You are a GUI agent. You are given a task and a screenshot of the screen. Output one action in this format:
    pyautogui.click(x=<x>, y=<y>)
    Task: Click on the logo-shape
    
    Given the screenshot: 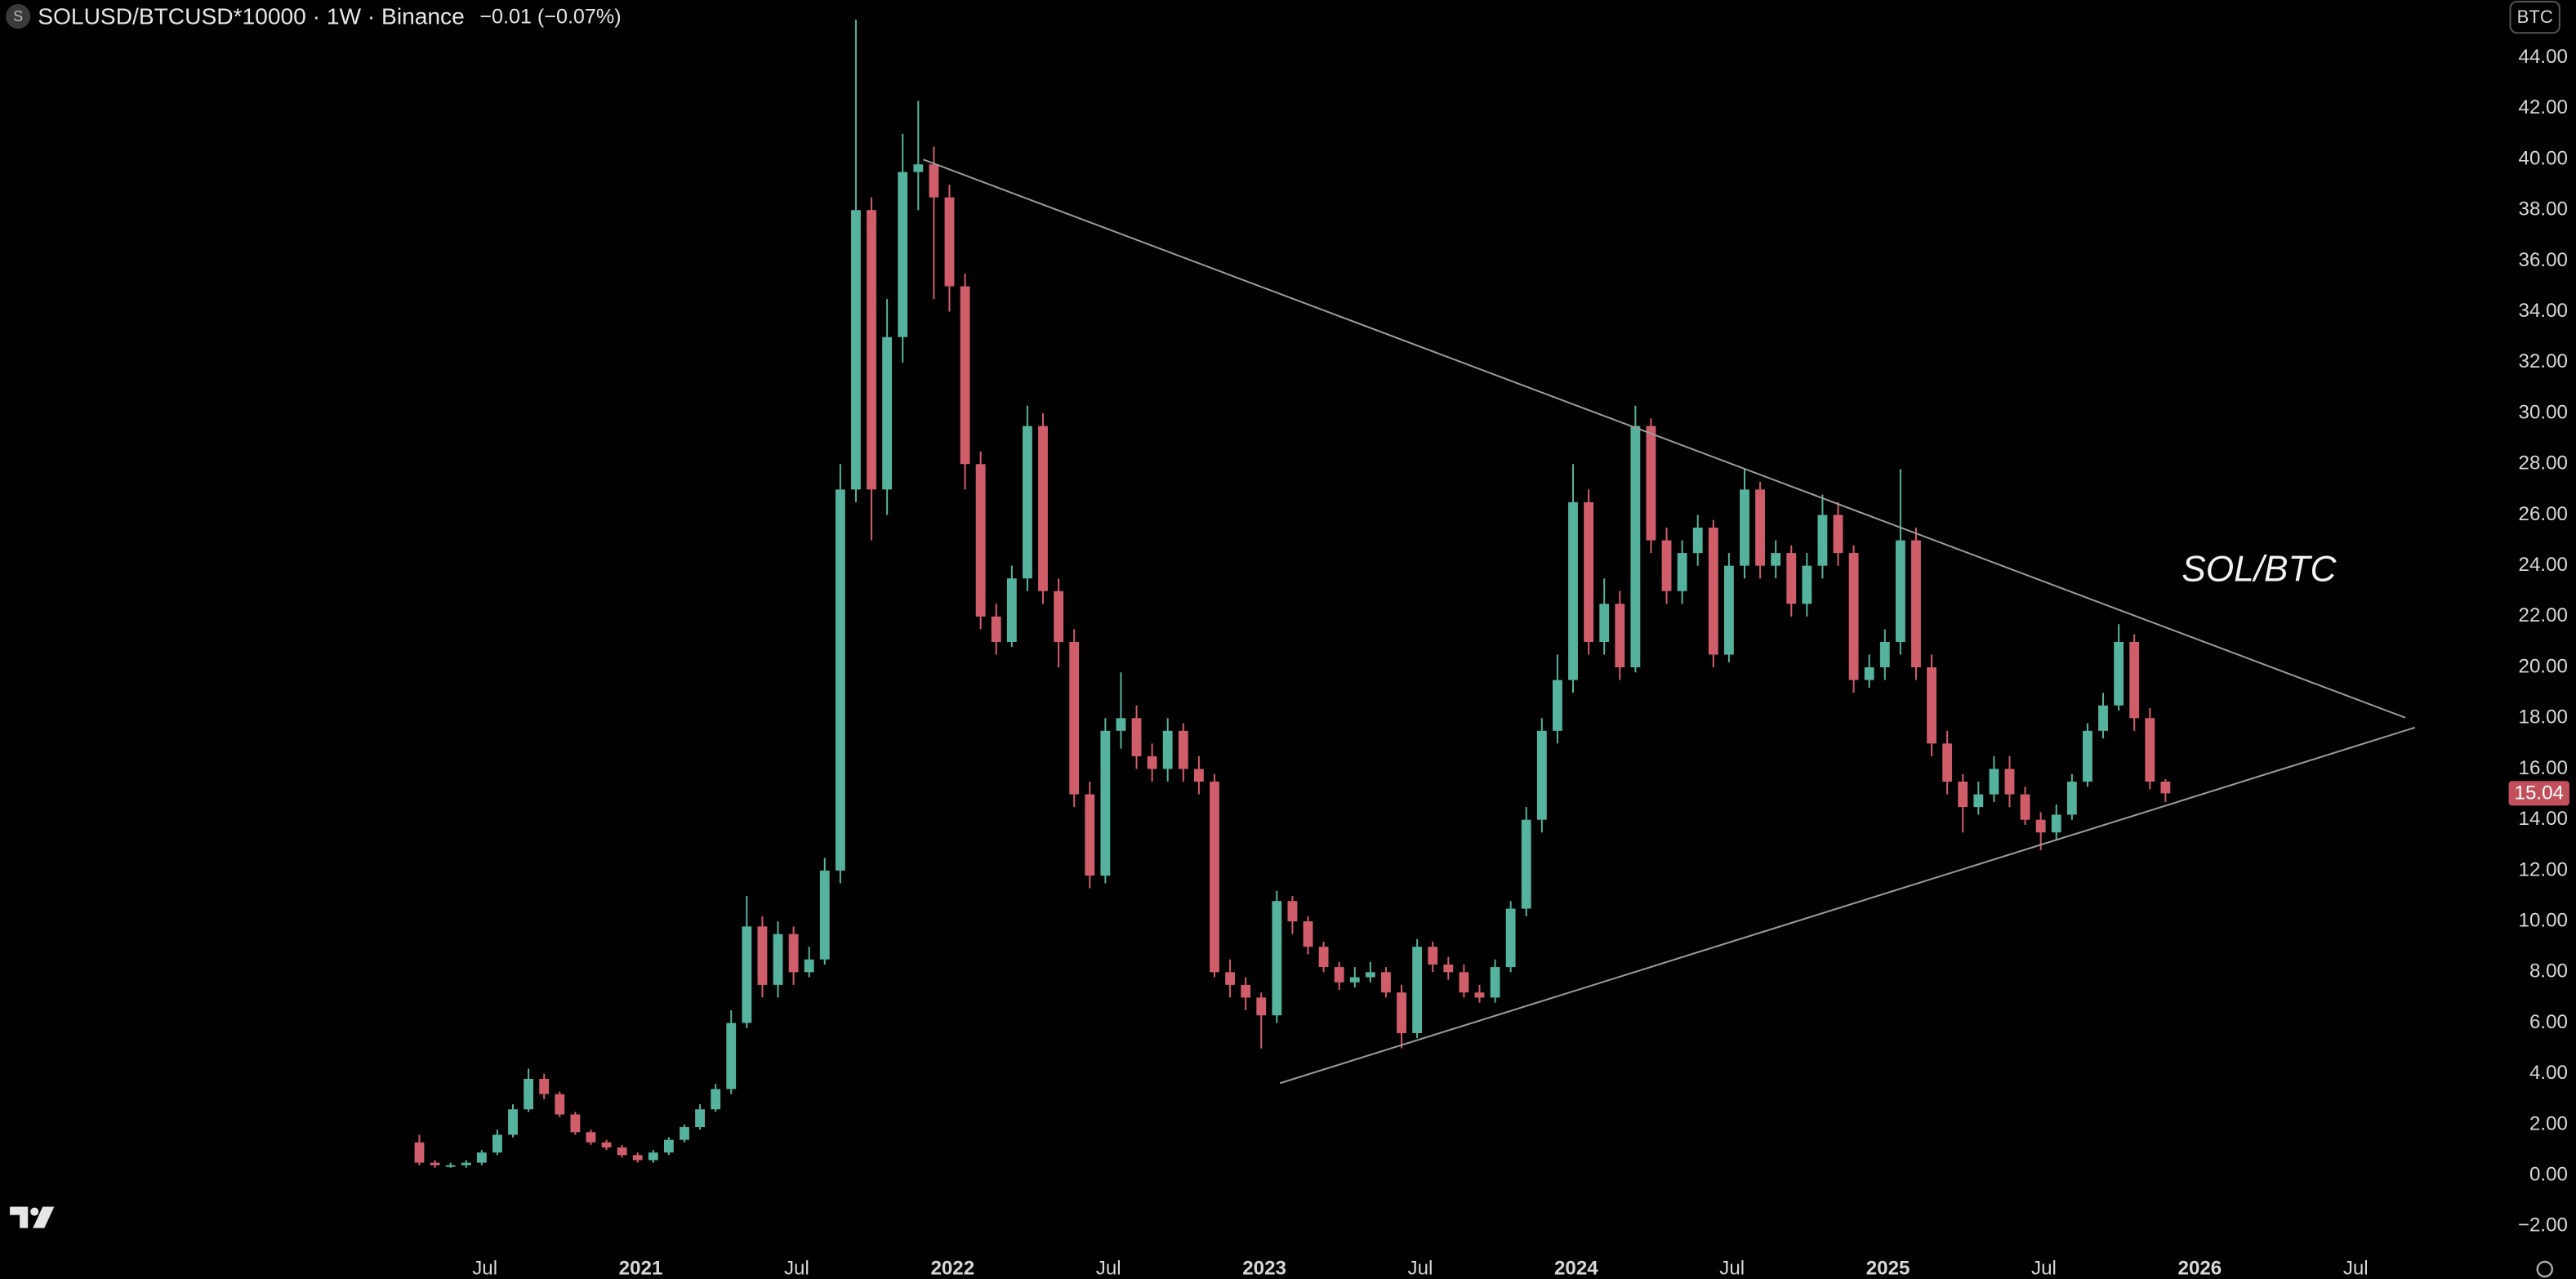 What is the action you would take?
    pyautogui.click(x=32, y=1217)
    